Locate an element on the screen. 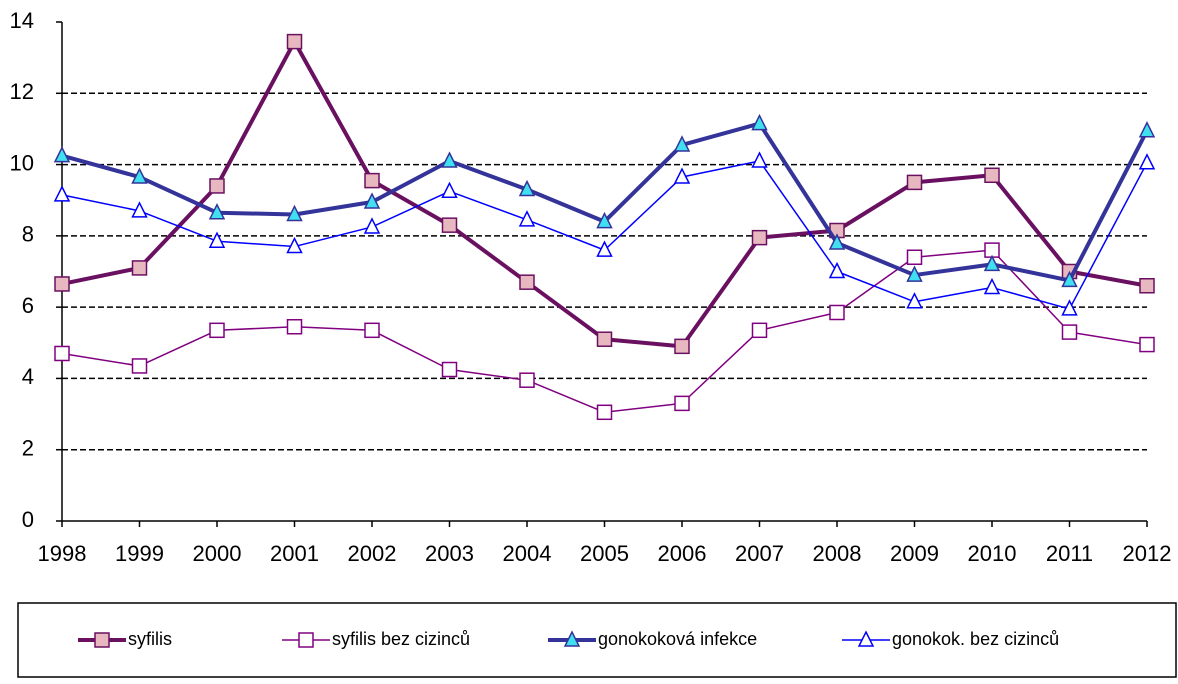 This screenshot has height=684, width=1178. x-tick-label: 2012 is located at coordinates (1147, 553).